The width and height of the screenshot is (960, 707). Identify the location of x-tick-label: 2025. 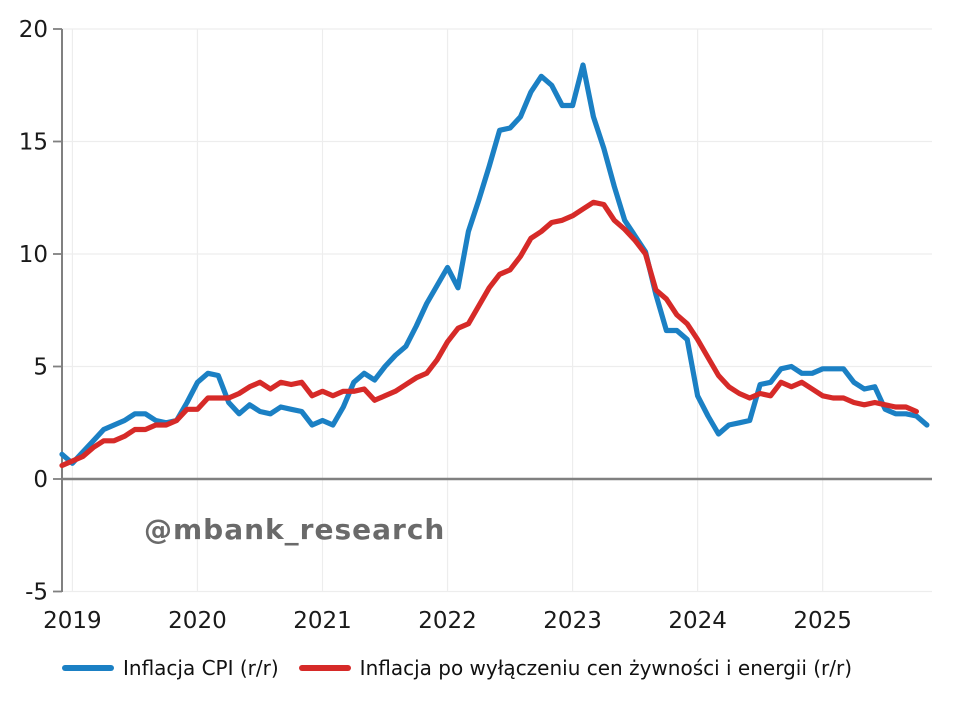
(822, 621).